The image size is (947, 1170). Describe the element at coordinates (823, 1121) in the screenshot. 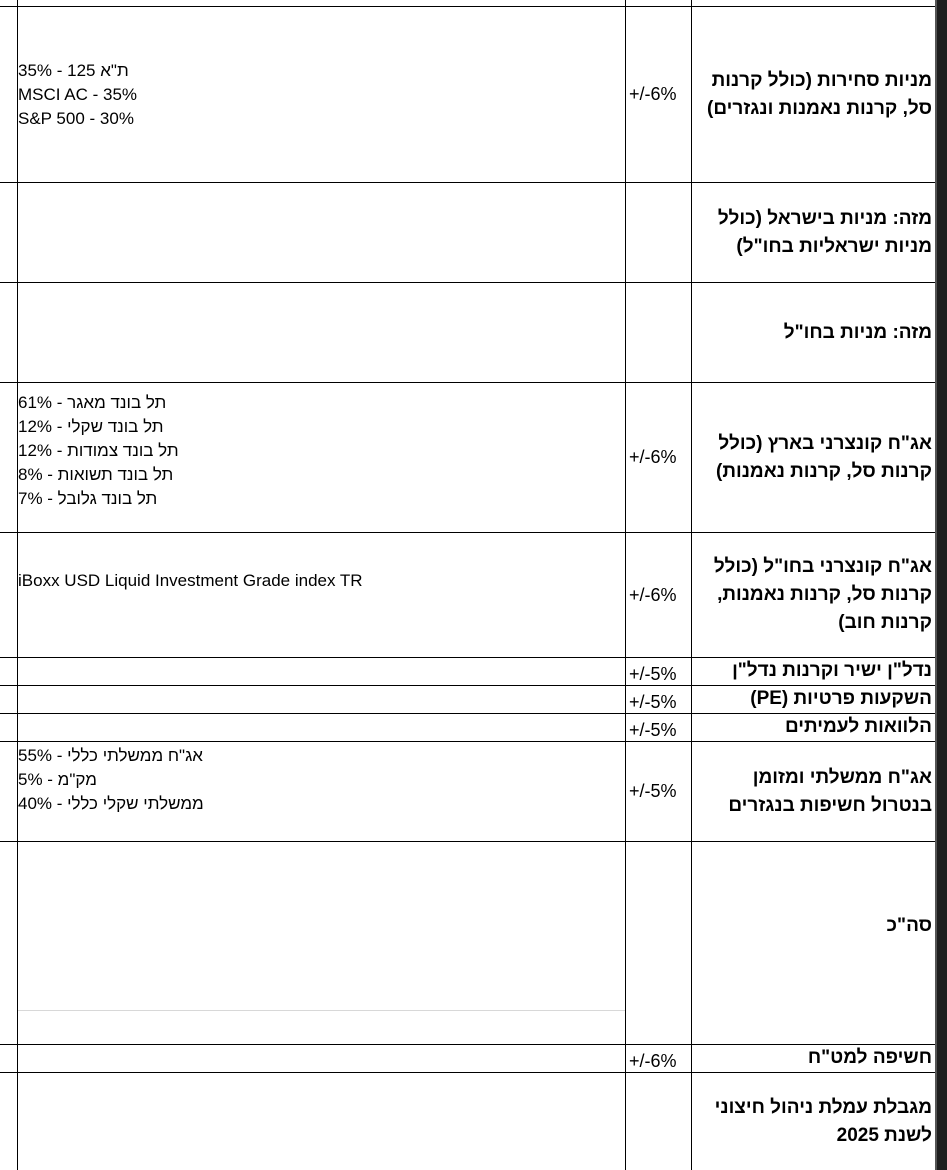

I see `asset-class-label: מגבלת עמלת ניהול חיצוני לשנת 2025` at that location.